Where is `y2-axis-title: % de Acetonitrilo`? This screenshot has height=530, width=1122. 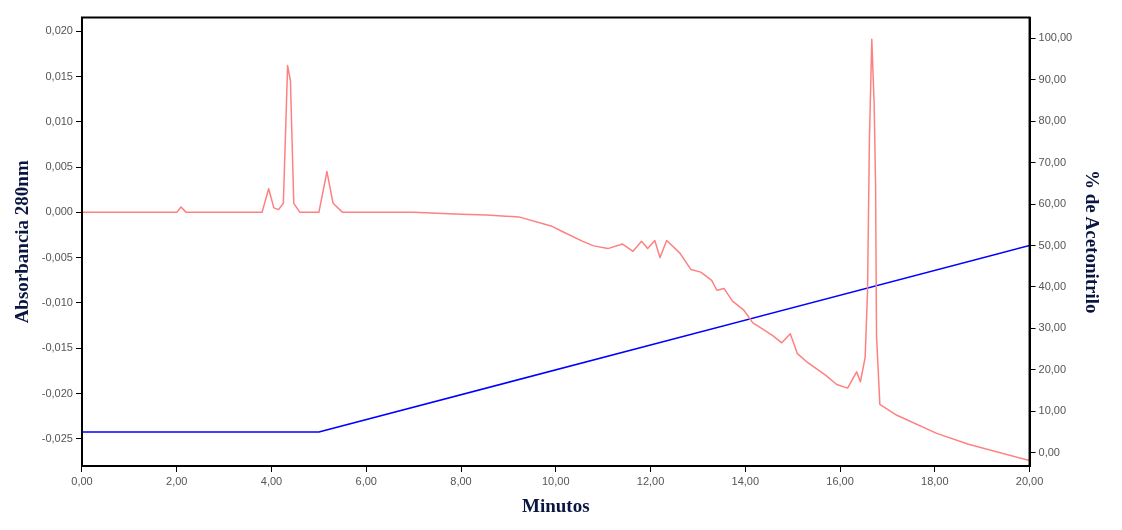
y2-axis-title: % de Acetonitrilo is located at coordinates (1092, 242).